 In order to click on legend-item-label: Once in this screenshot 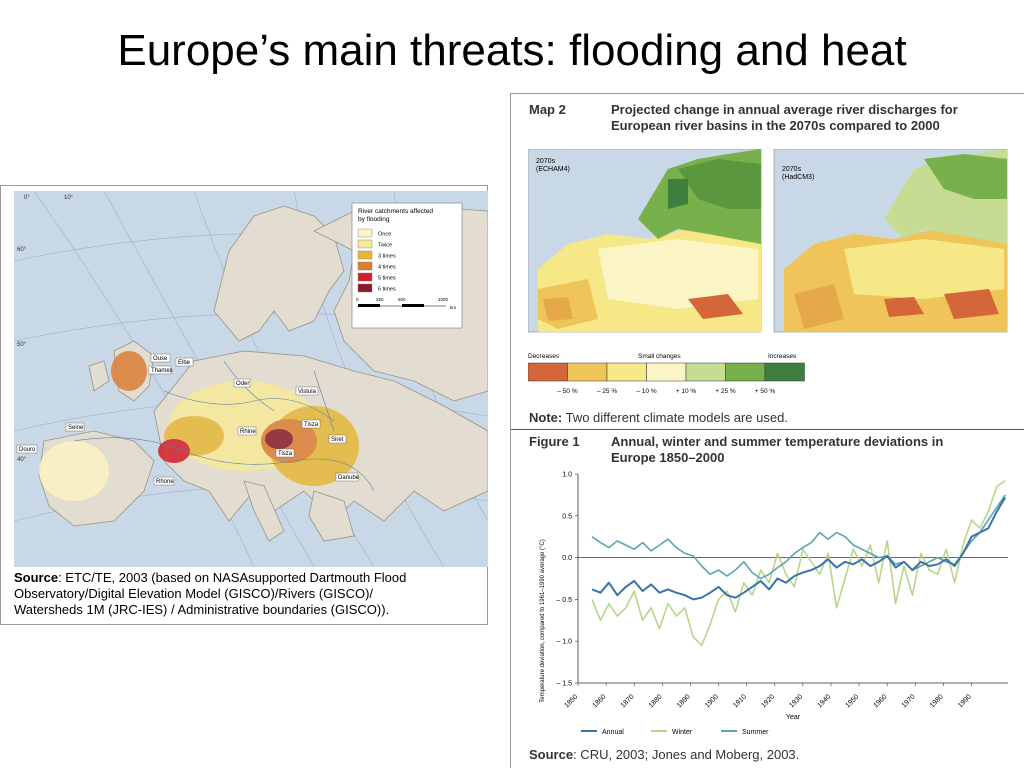, I will do `click(384, 235)`.